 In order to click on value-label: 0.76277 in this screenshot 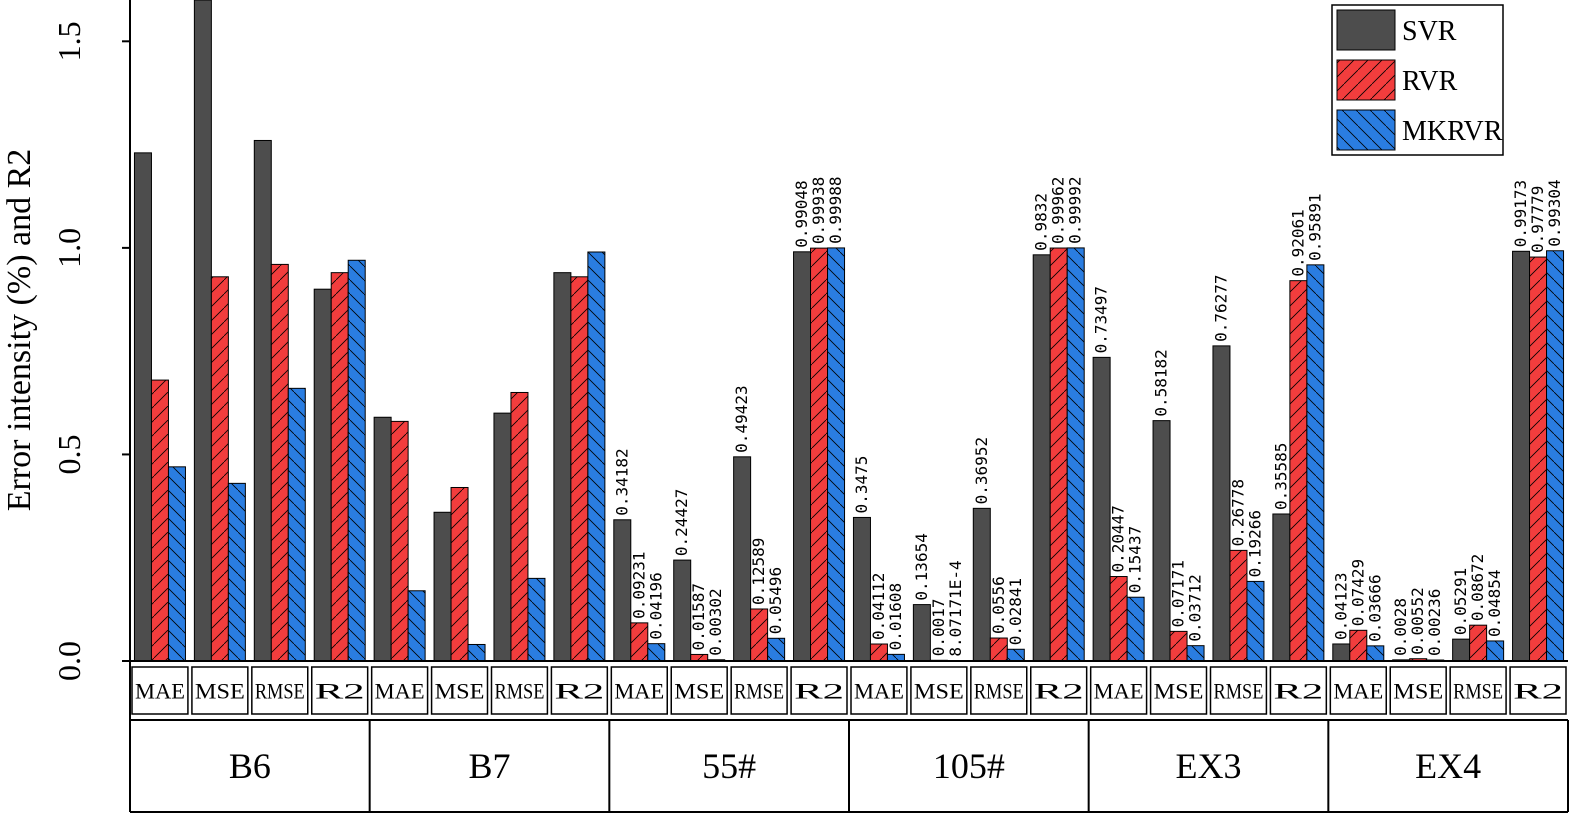, I will do `click(1220, 307)`.